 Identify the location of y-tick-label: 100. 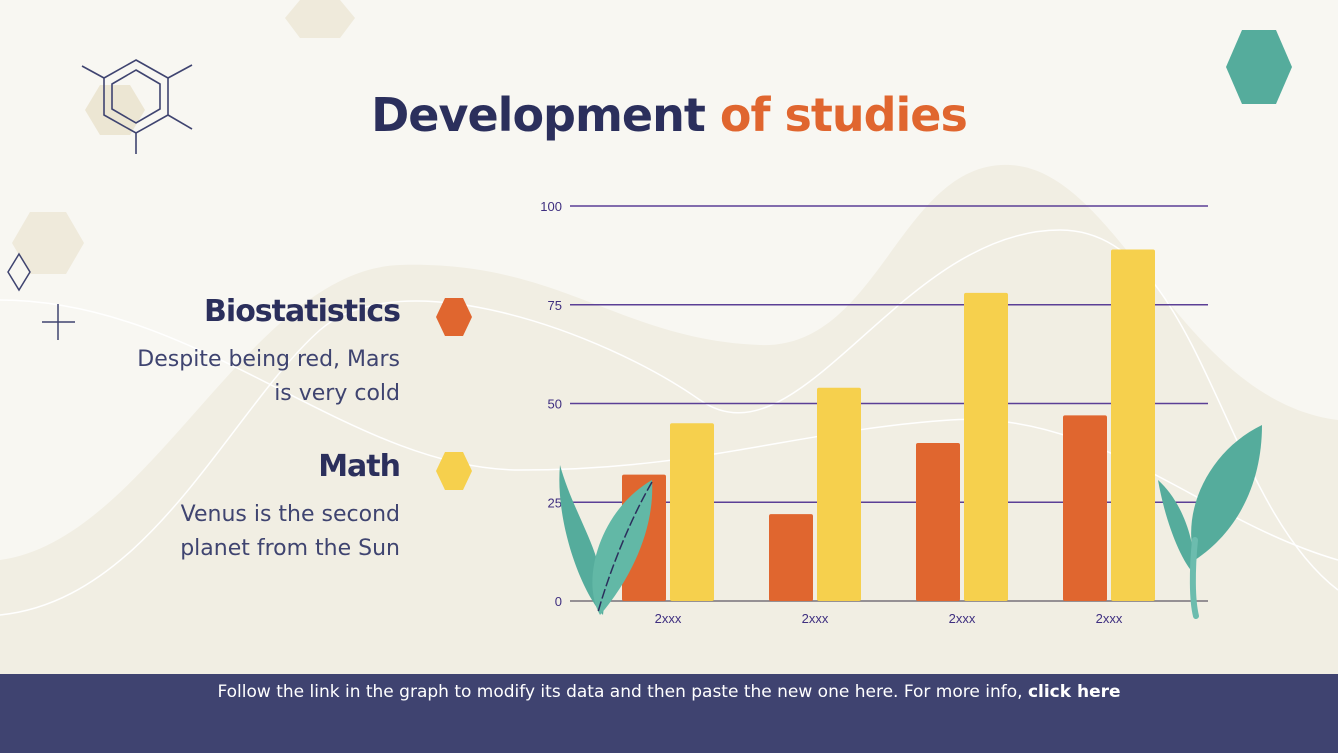
(551, 206).